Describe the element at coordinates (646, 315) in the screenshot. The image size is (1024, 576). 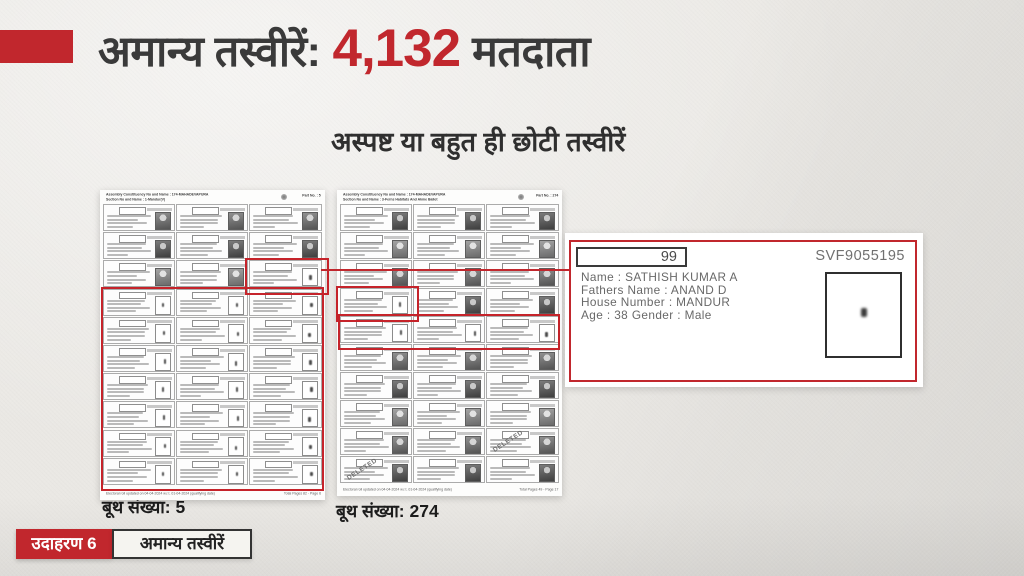
I see `detail-line-age-gender: Age : 38 Gender : Male` at that location.